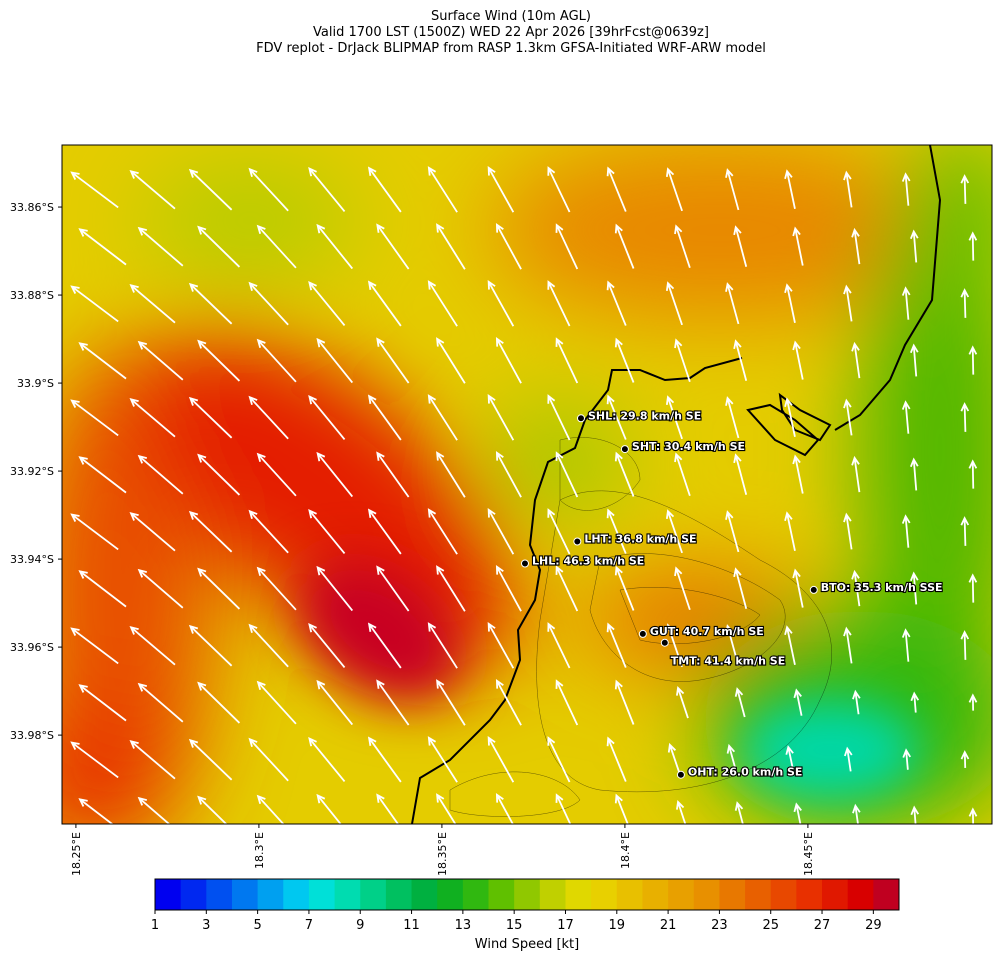 This screenshot has height=966, width=1001. What do you see at coordinates (808, 854) in the screenshot?
I see `x-tick-label: 18.45°E` at bounding box center [808, 854].